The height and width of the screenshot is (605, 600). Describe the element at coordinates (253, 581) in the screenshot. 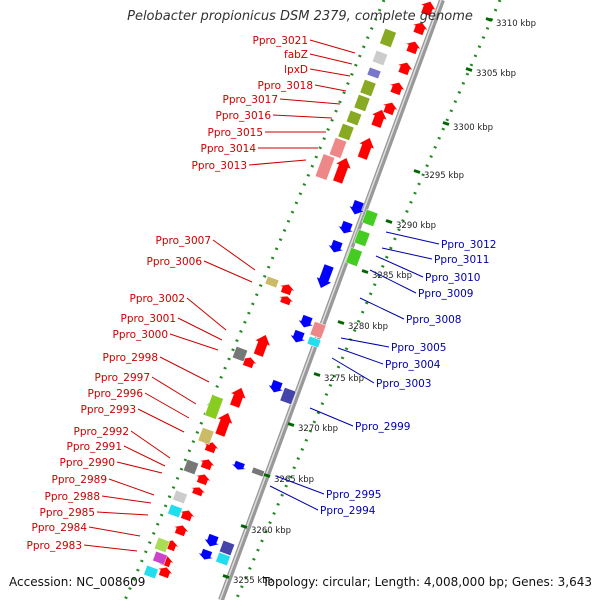

I see `tick-label: 3255 kbp` at that location.